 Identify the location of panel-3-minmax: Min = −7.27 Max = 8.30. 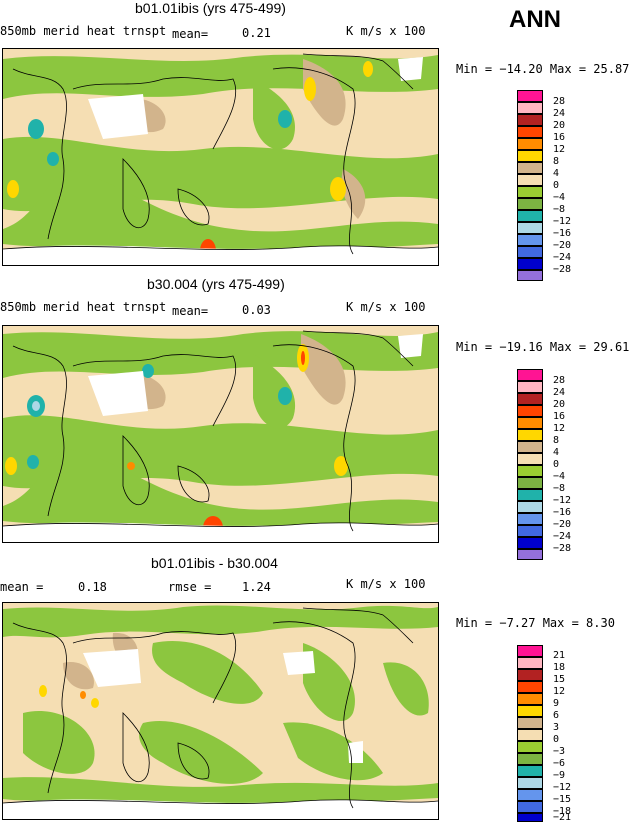
(535, 623).